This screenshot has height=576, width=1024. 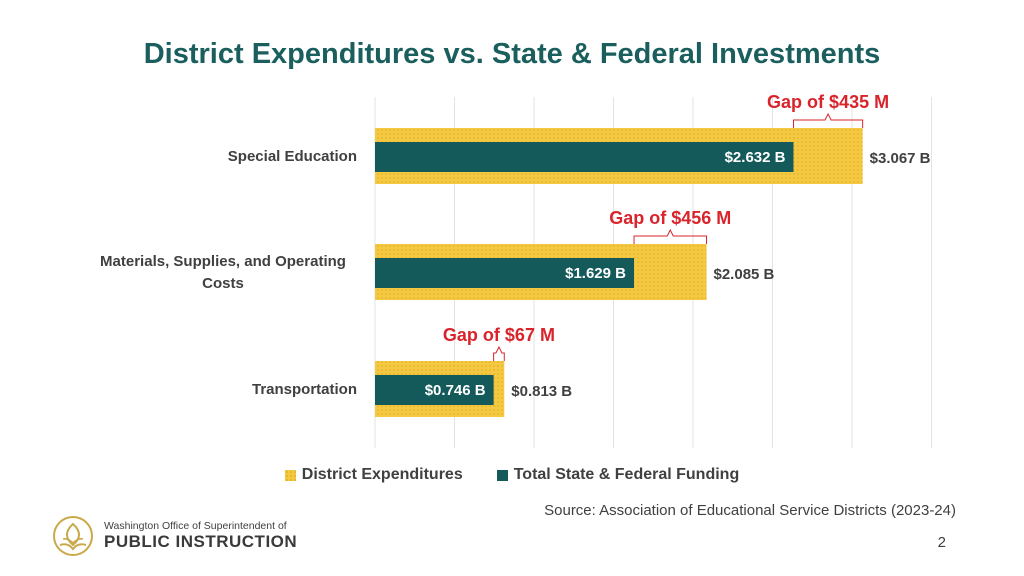 I want to click on logo-line-2: PUBLIC INSTRUCTION, so click(x=201, y=541).